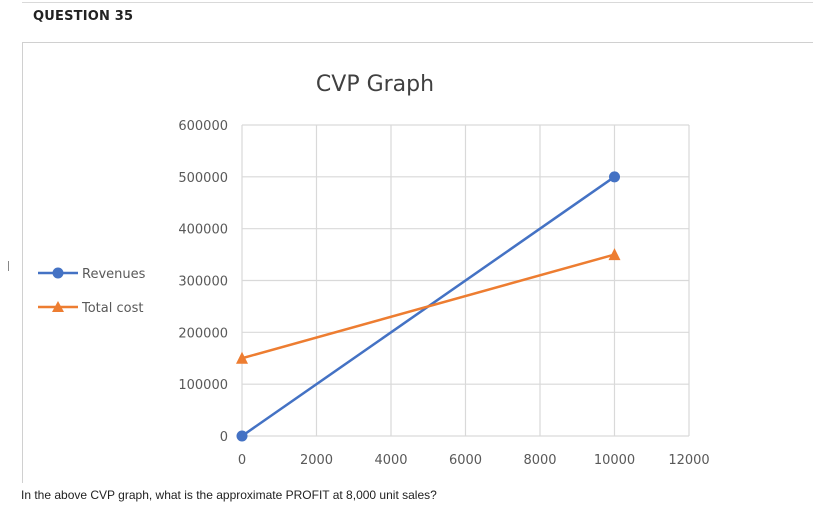 This screenshot has height=519, width=813. What do you see at coordinates (83, 16) in the screenshot?
I see `question-title: QUESTION 35` at bounding box center [83, 16].